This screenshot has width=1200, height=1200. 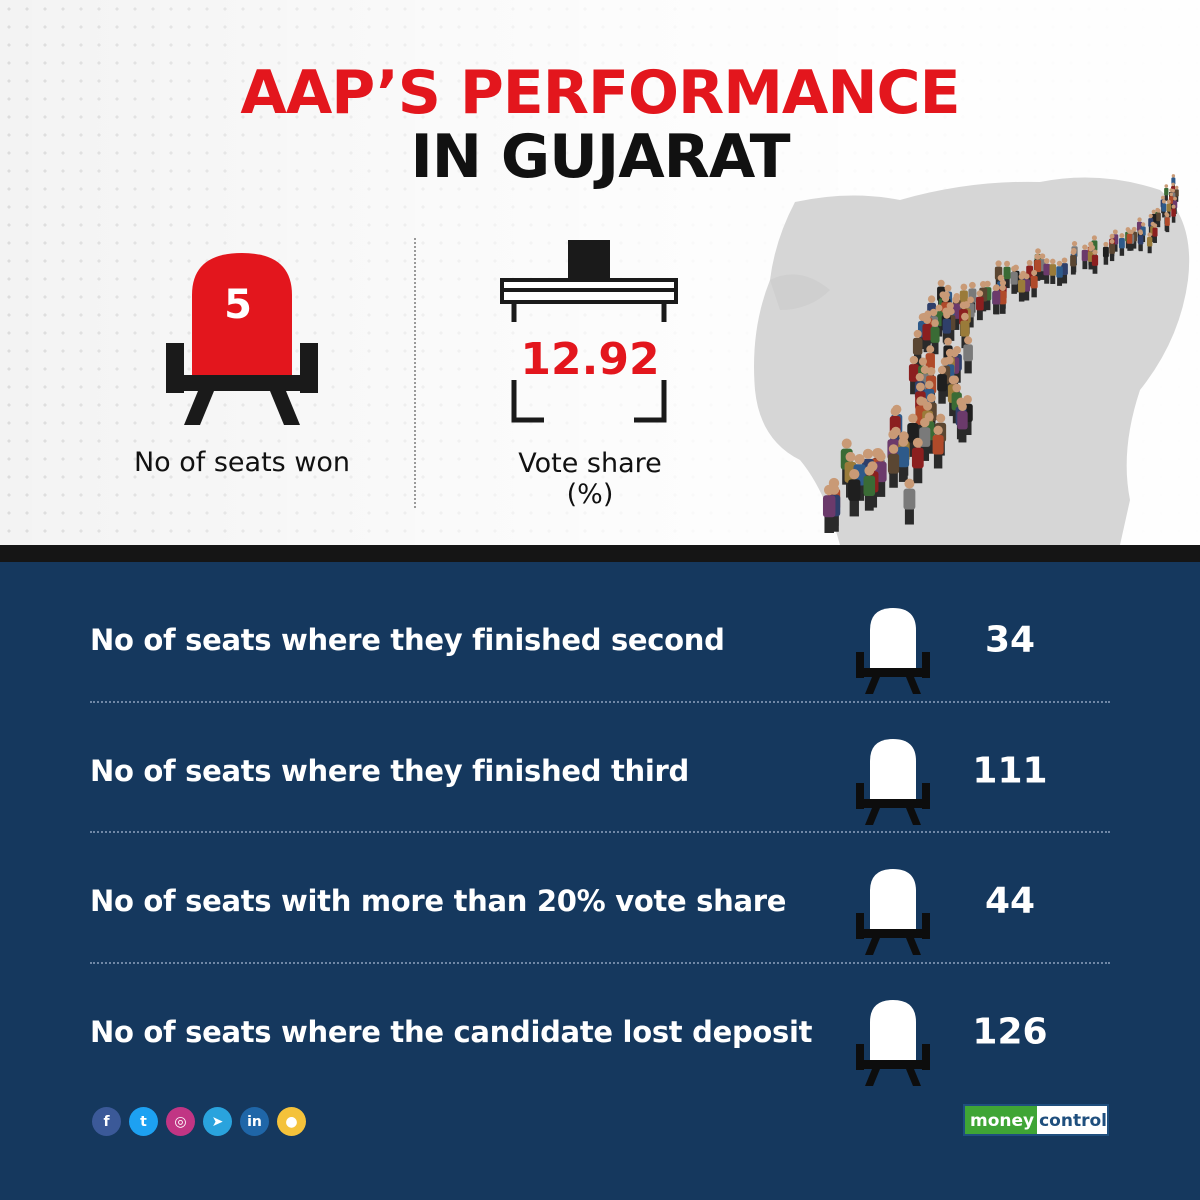 I want to click on vote-share-value: 12.92, so click(x=590, y=359).